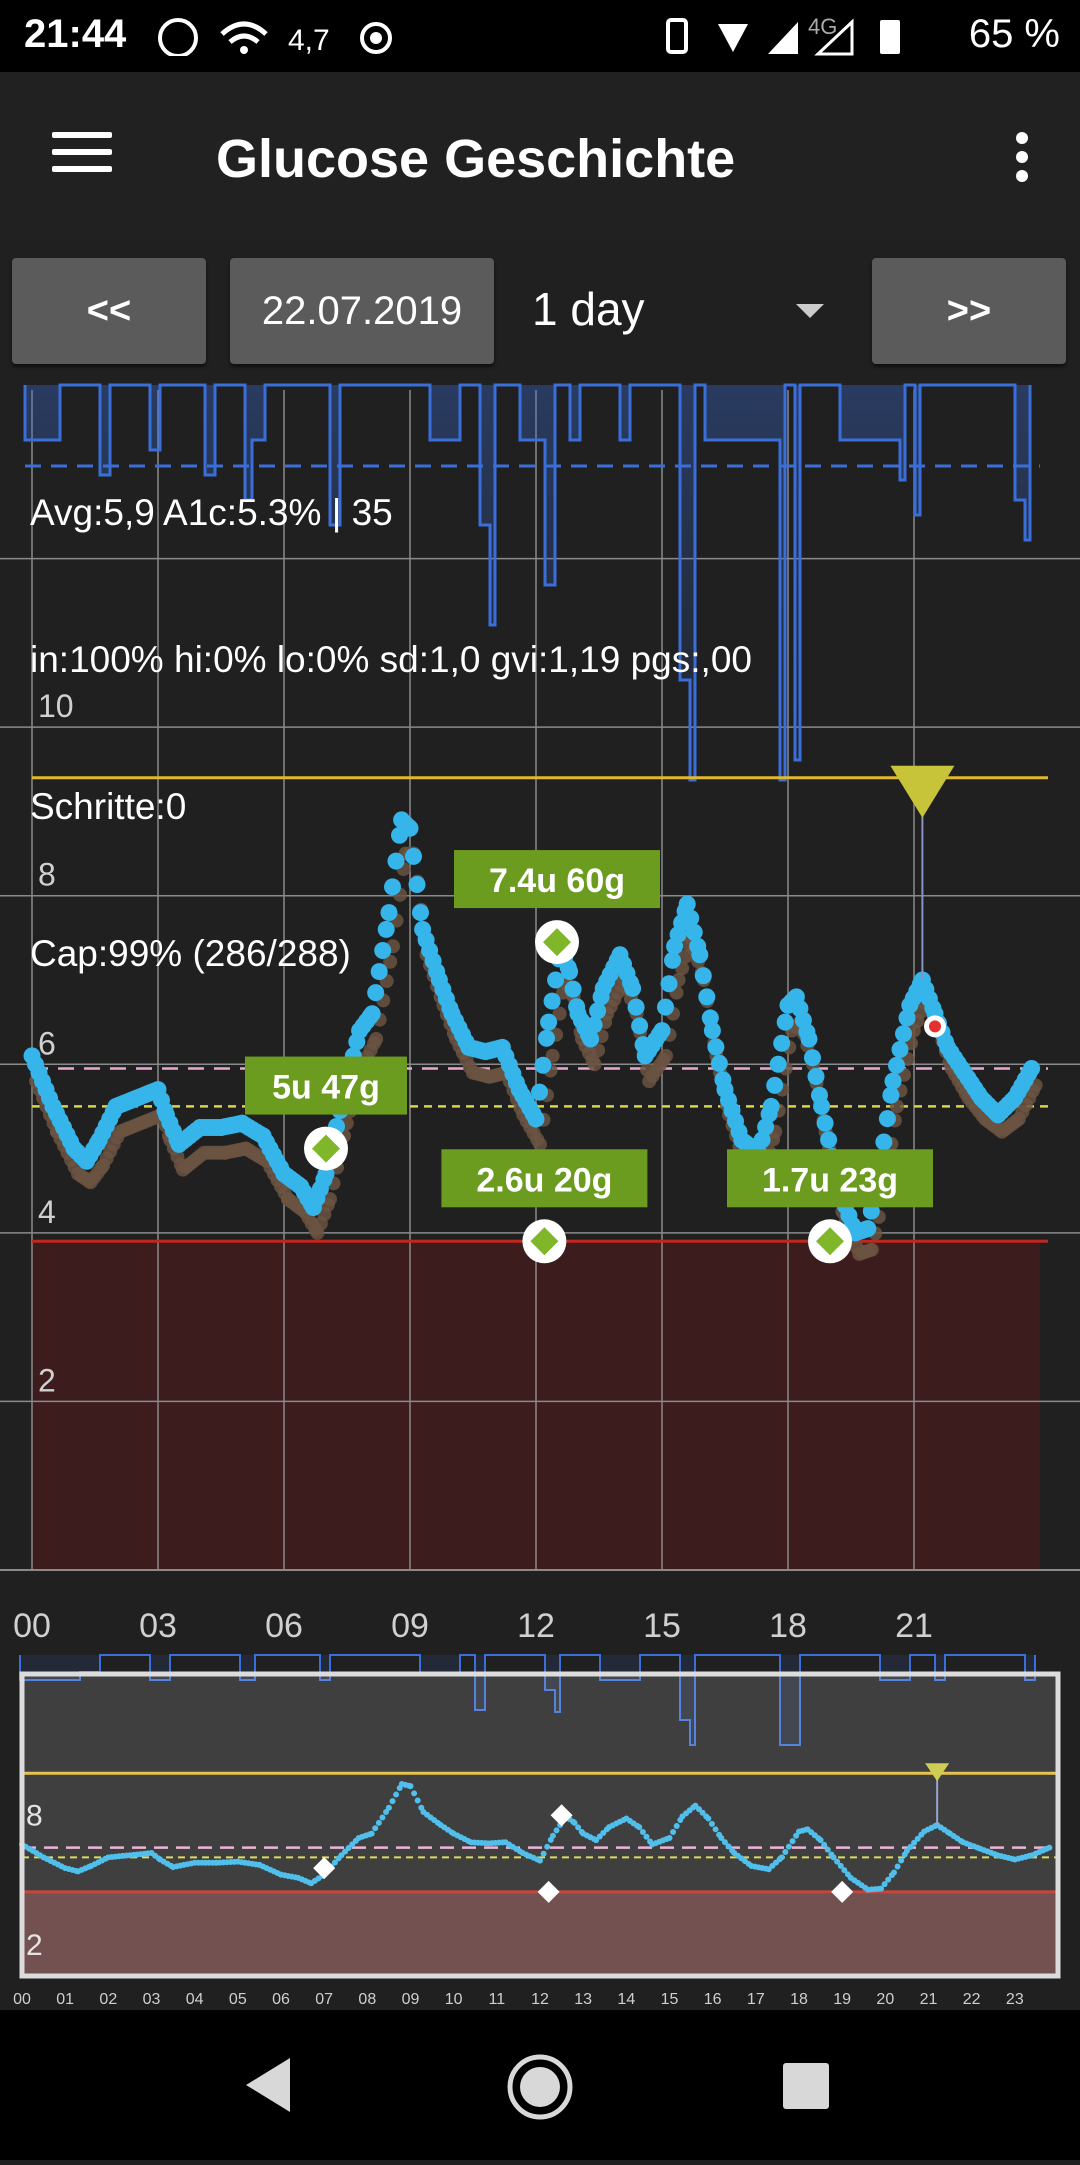 Image resolution: width=1080 pixels, height=2165 pixels. Describe the element at coordinates (268, 2085) in the screenshot. I see `back-icon` at that location.